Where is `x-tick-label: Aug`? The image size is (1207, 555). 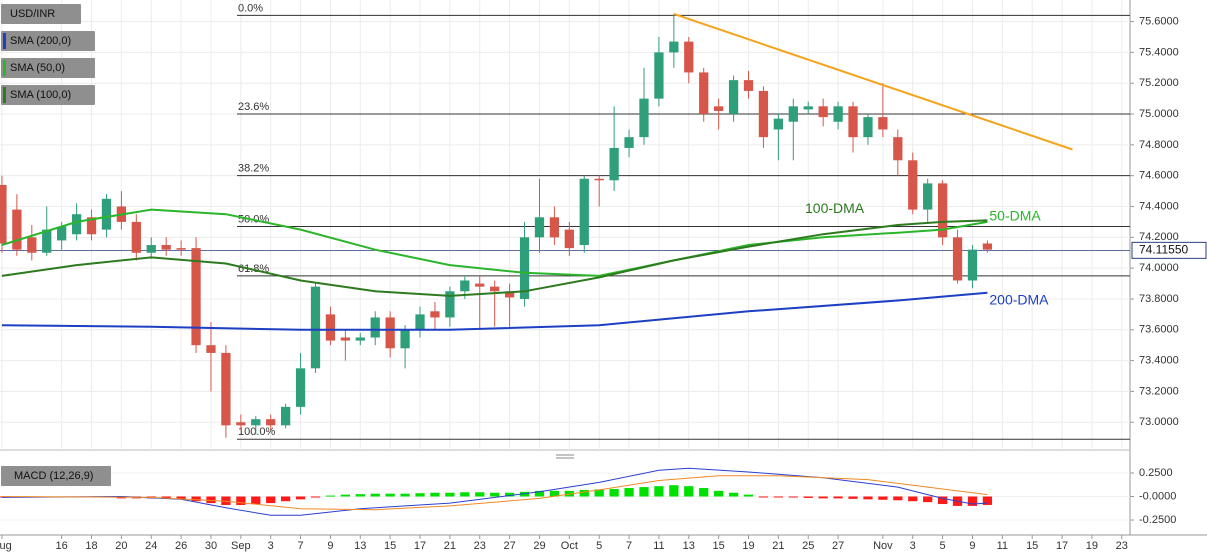 x-tick-label: Aug is located at coordinates (6, 546).